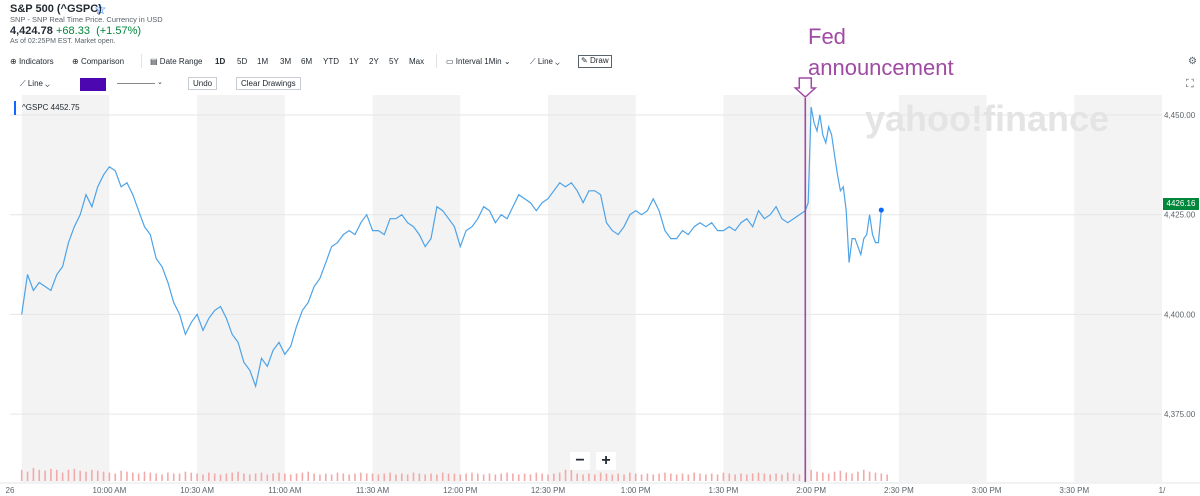 This screenshot has height=496, width=1200. I want to click on pencil-icon: ✎, so click(584, 60).